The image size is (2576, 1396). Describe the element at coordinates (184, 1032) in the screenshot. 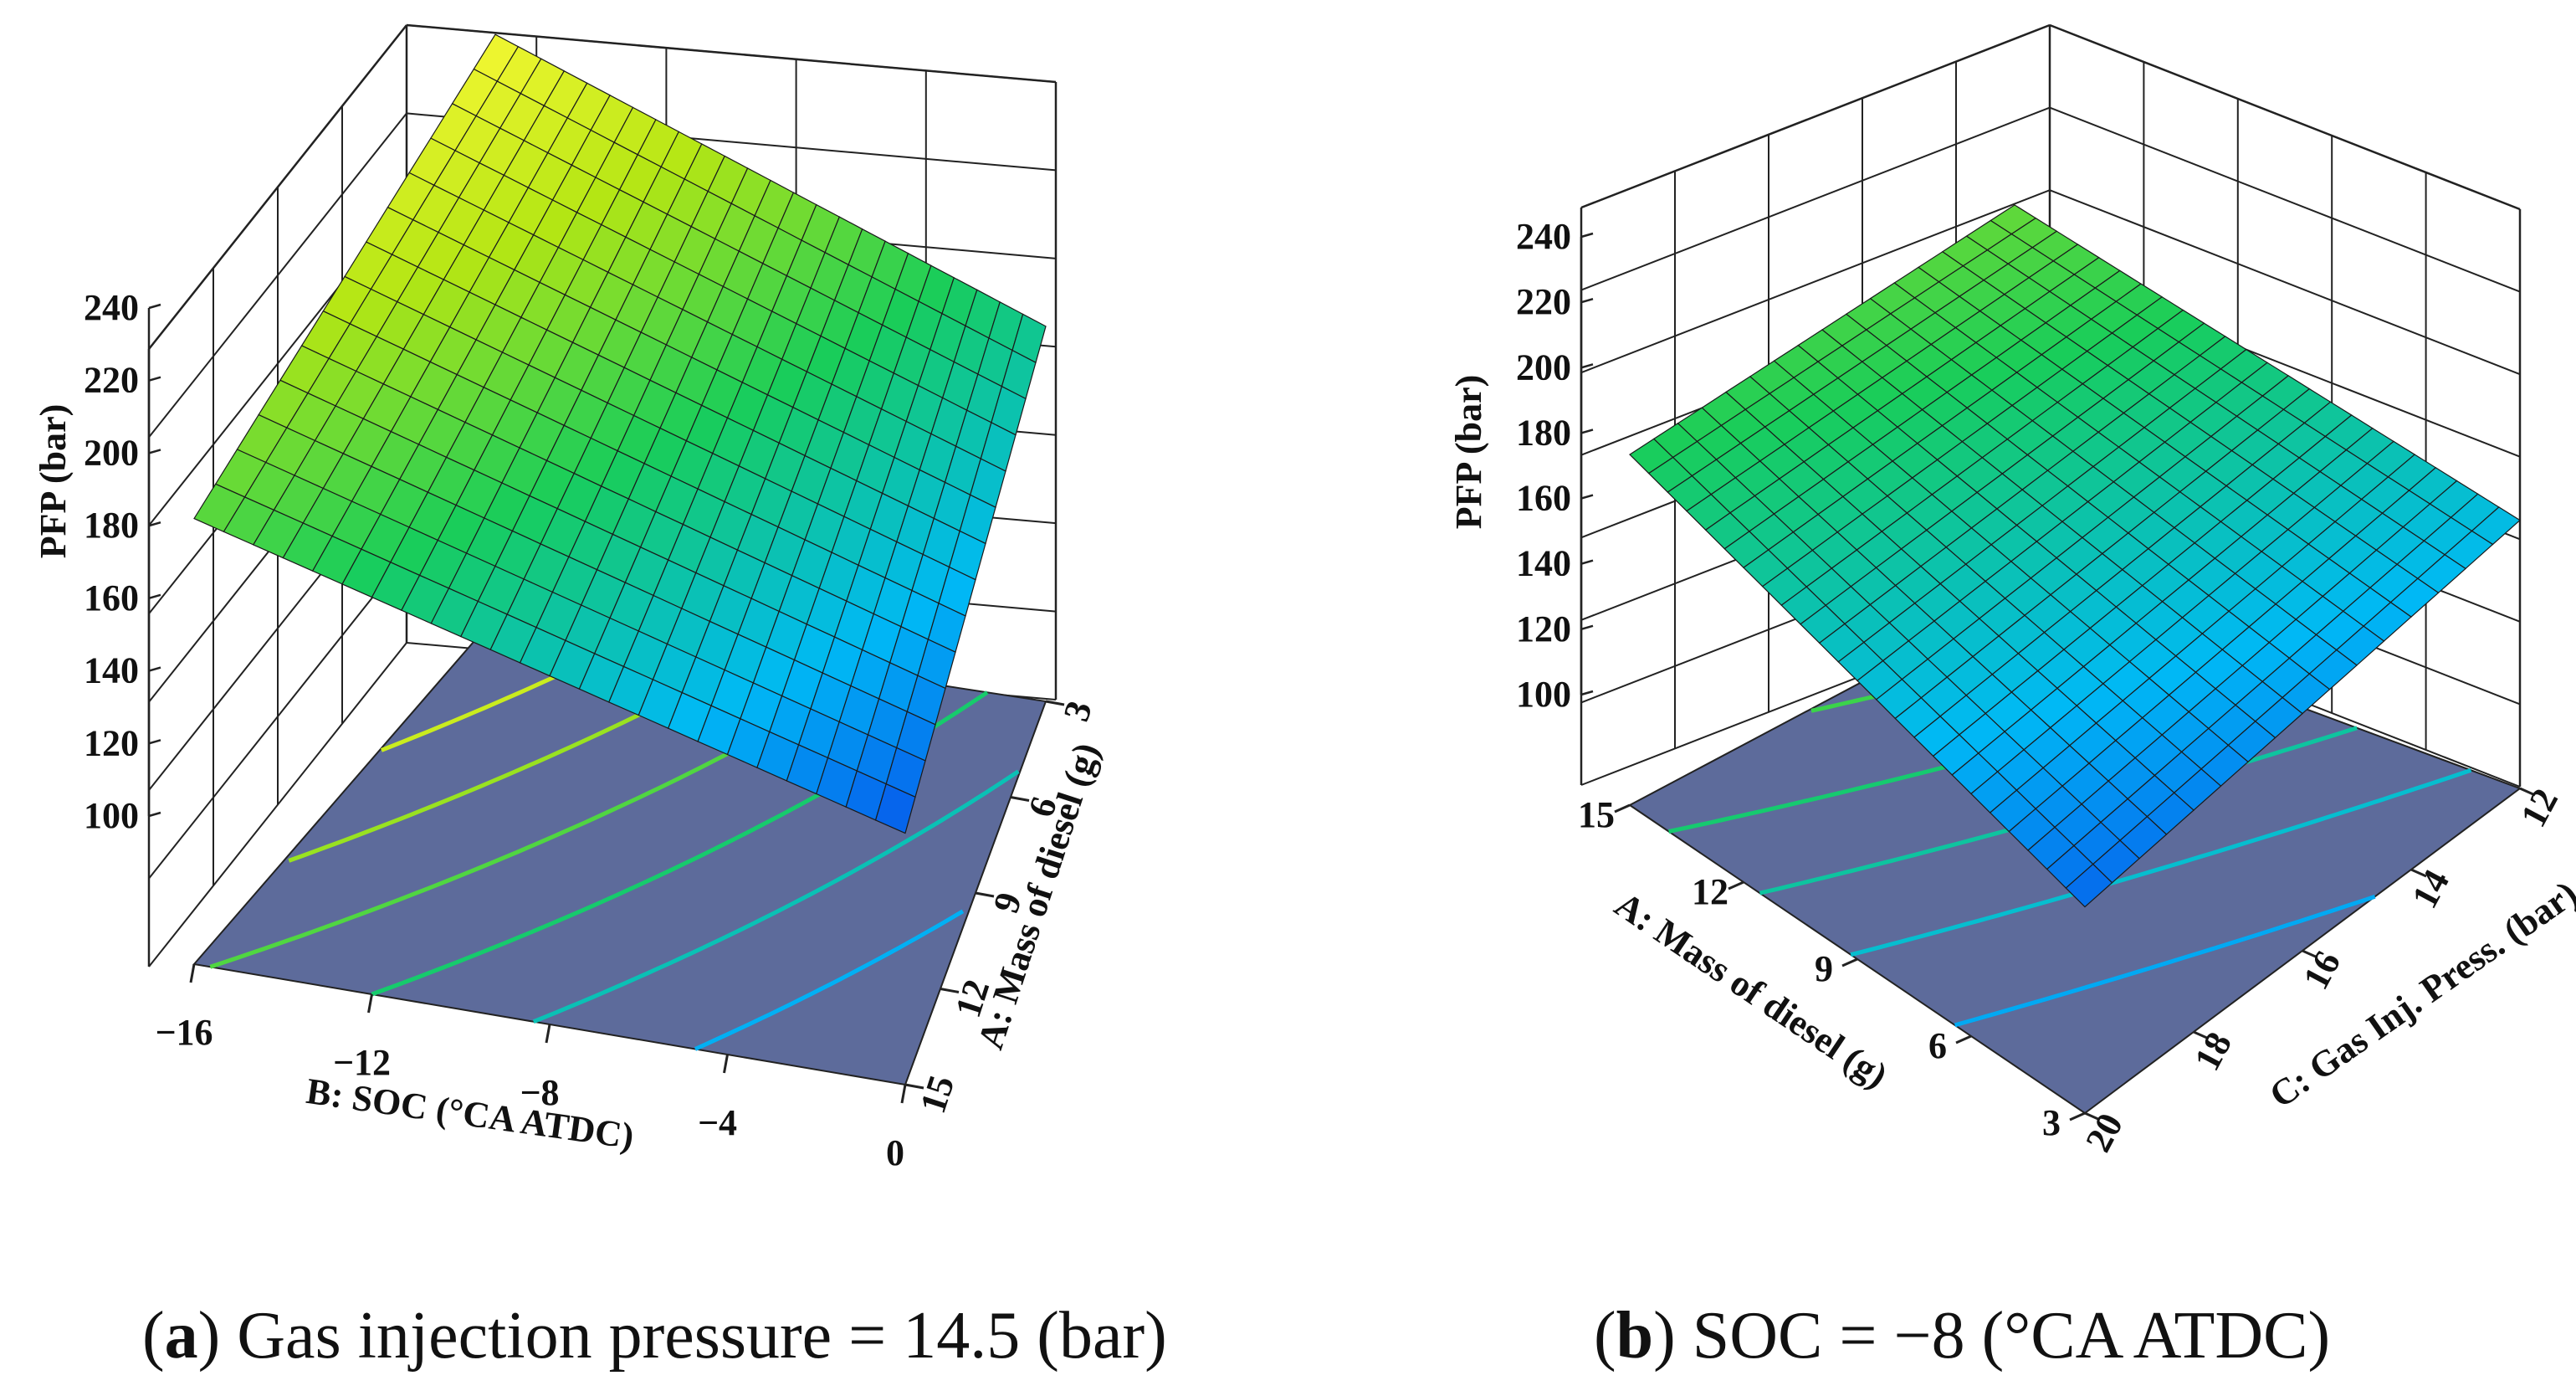

I see `x-tick-label: −16` at that location.